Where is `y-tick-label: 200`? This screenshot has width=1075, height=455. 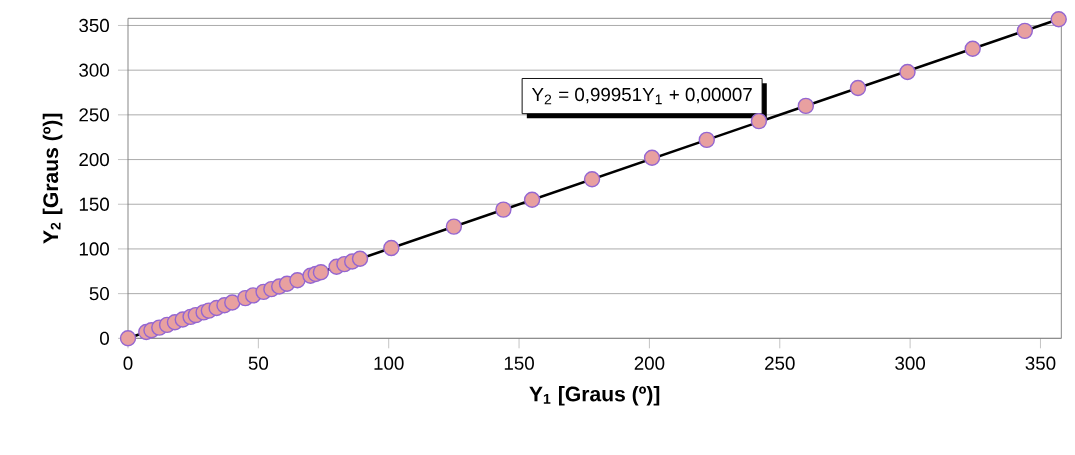 y-tick-label: 200 is located at coordinates (94, 159).